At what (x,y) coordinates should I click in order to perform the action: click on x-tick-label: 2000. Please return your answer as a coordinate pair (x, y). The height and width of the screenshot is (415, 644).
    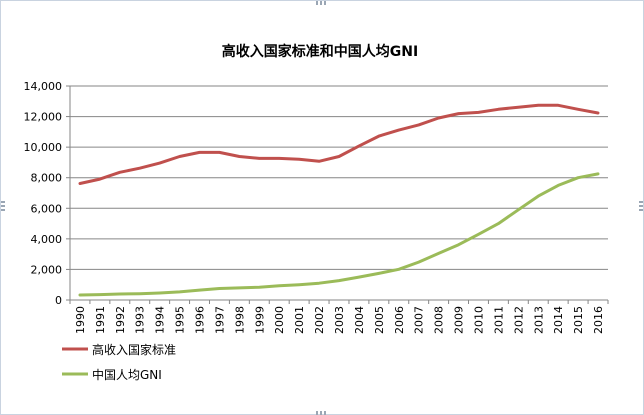
    Looking at the image, I should click on (279, 320).